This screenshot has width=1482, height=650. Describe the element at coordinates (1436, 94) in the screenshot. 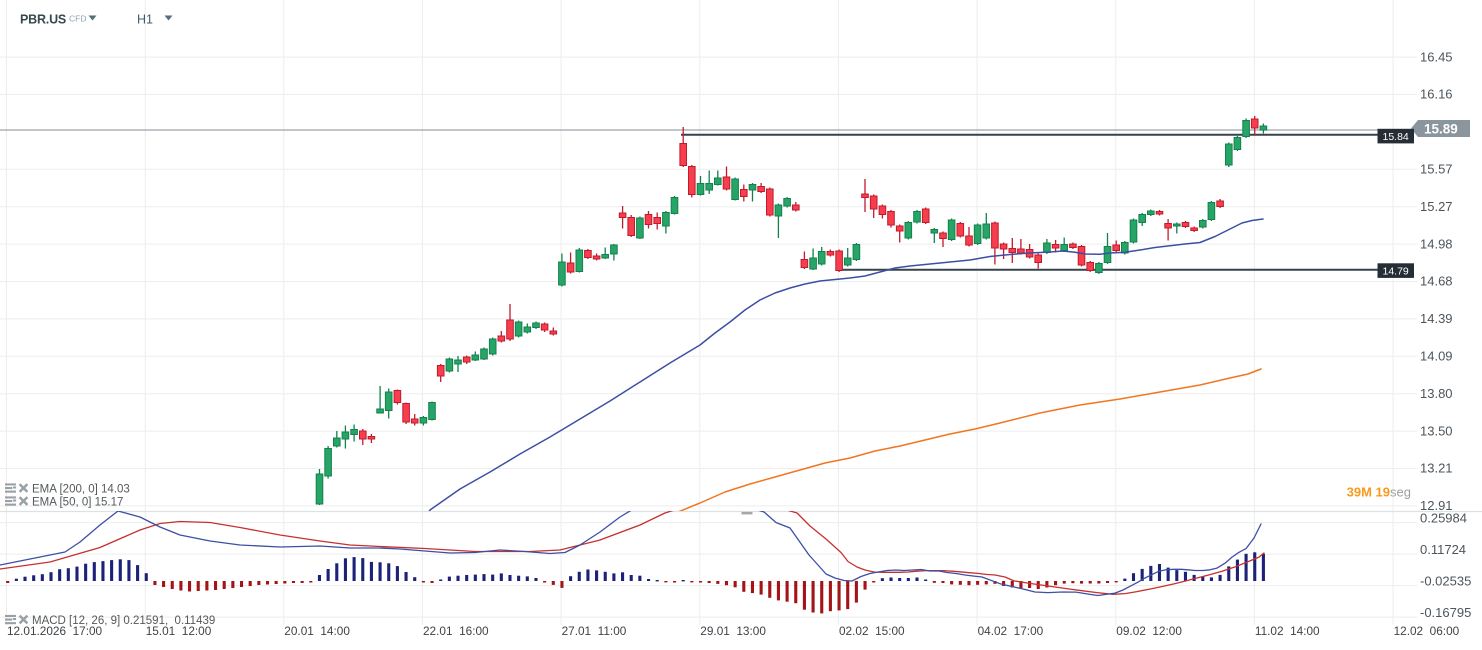

I see `svg-text: 16.16` at that location.